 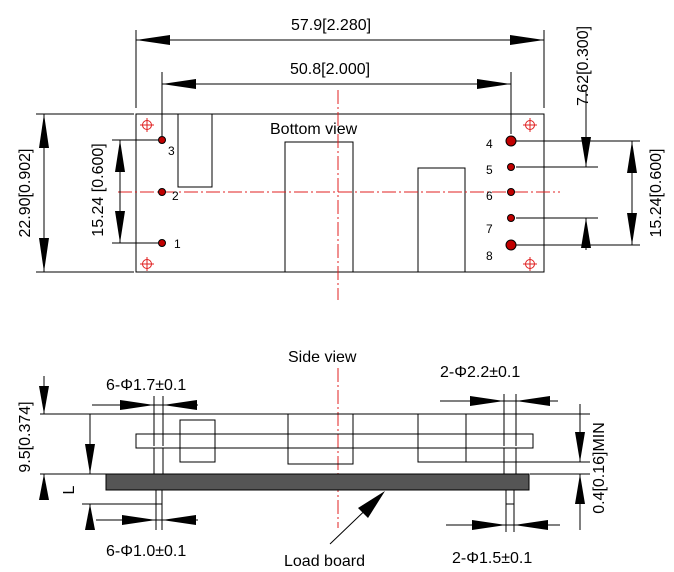 What do you see at coordinates (85, 193) in the screenshot?
I see `dimension-height` at bounding box center [85, 193].